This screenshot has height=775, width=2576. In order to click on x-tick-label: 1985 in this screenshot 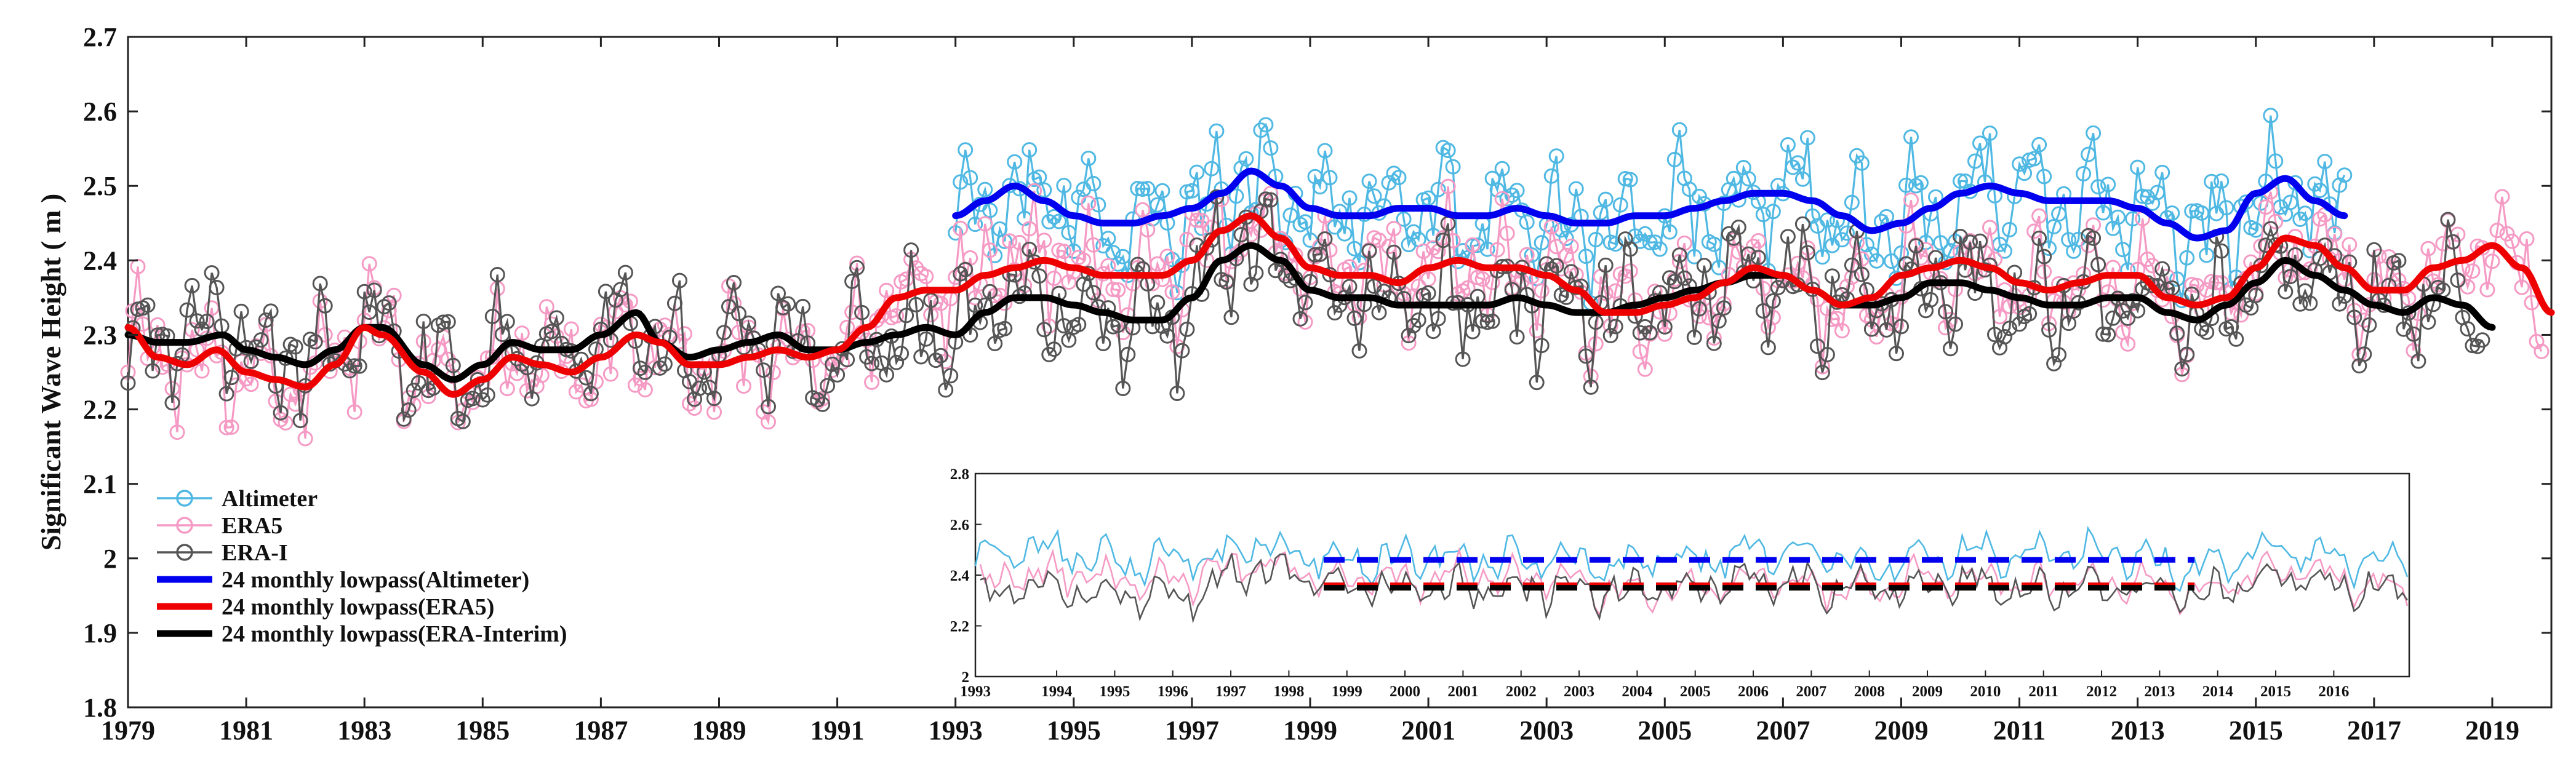, I will do `click(482, 730)`.